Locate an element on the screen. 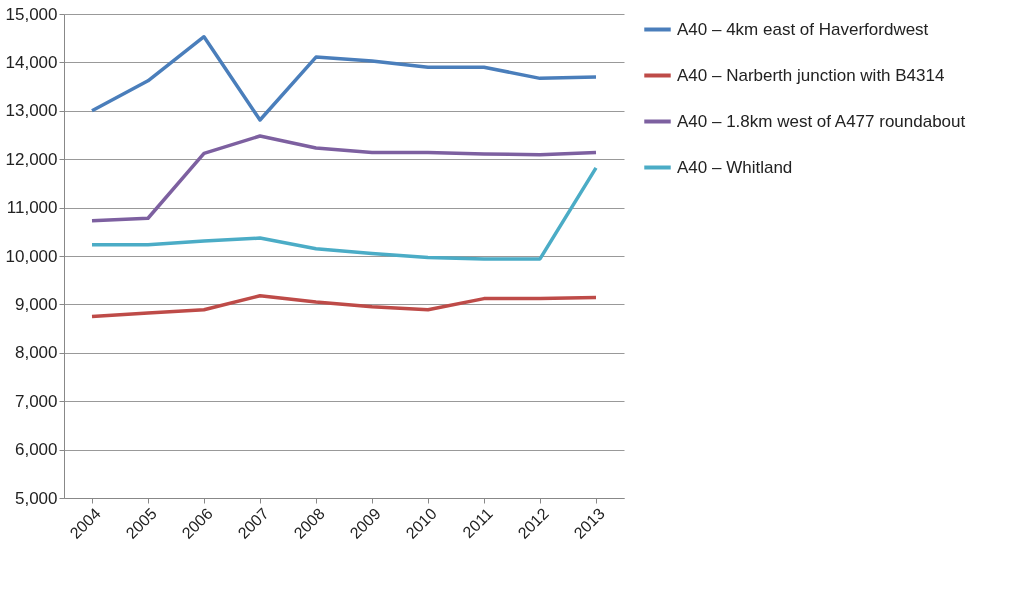  y-tick-label: 11,000 is located at coordinates (32, 208).